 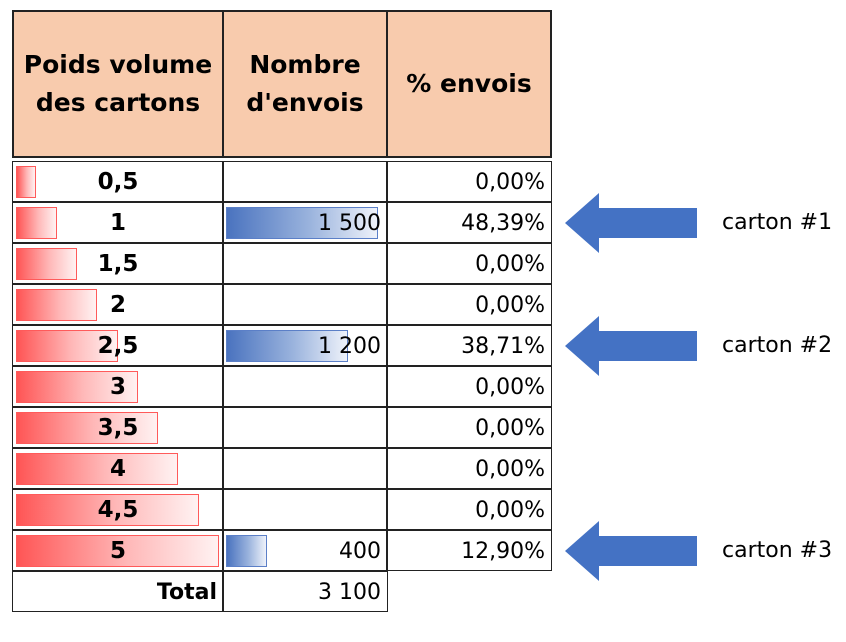 I want to click on poids-value: 3,5, so click(x=118, y=428).